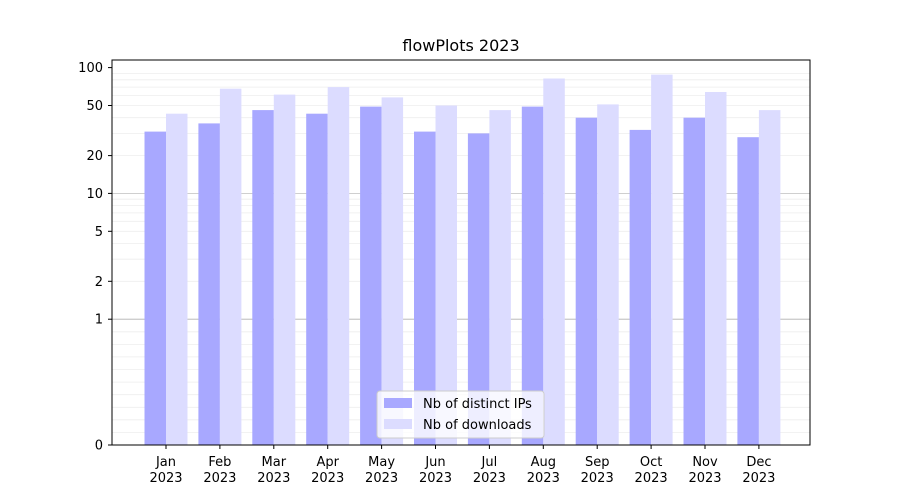  What do you see at coordinates (165, 462) in the screenshot?
I see `x-tick-label-month: Jan` at bounding box center [165, 462].